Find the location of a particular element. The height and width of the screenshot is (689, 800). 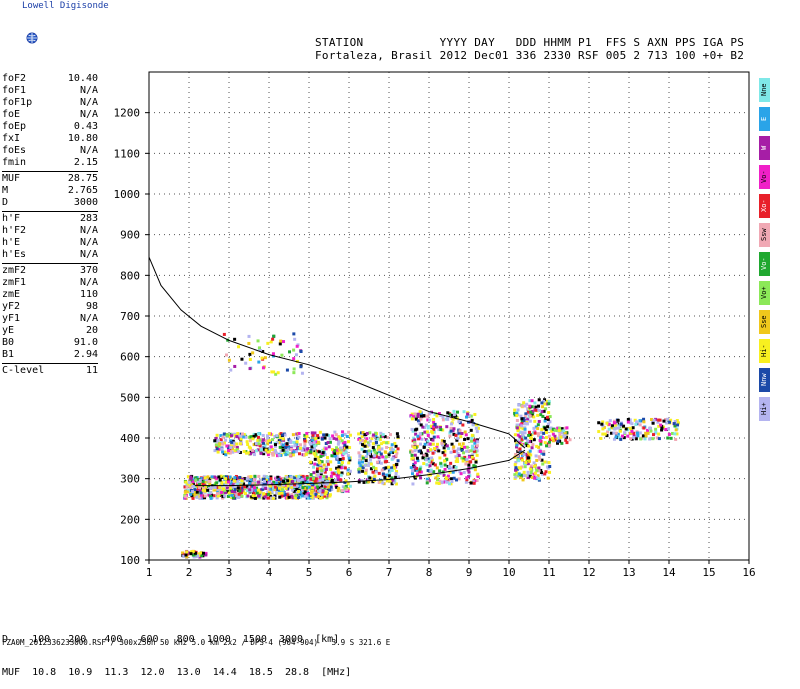

param-name: fxI is located at coordinates (11, 138).